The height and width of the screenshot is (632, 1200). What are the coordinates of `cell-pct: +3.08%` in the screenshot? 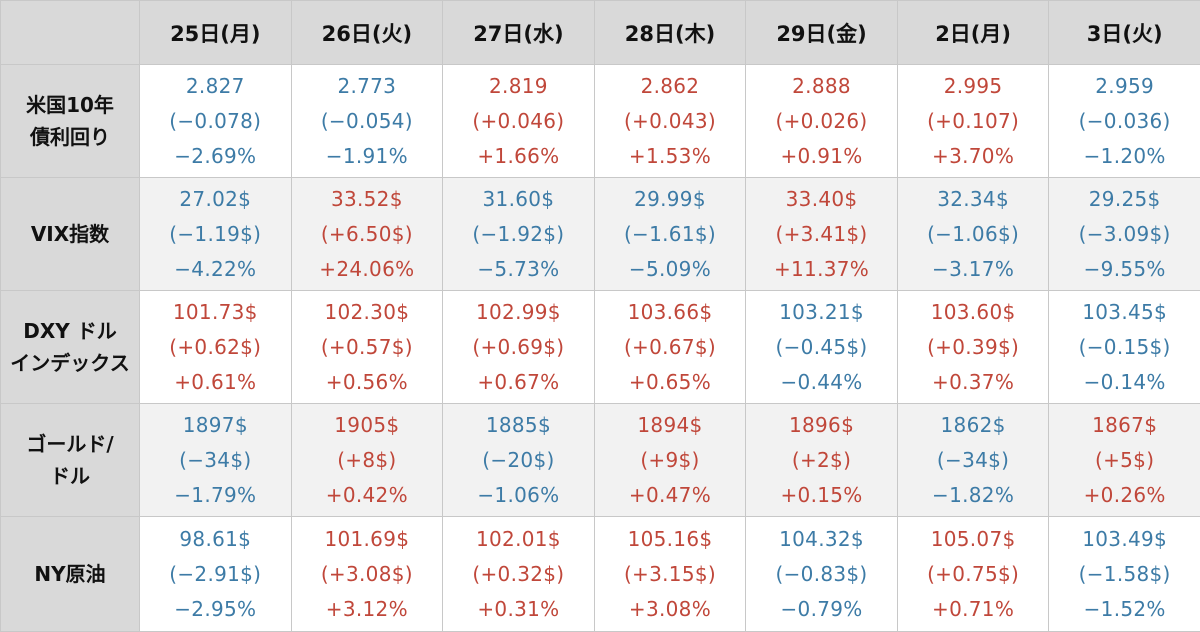 It's located at (670, 609).